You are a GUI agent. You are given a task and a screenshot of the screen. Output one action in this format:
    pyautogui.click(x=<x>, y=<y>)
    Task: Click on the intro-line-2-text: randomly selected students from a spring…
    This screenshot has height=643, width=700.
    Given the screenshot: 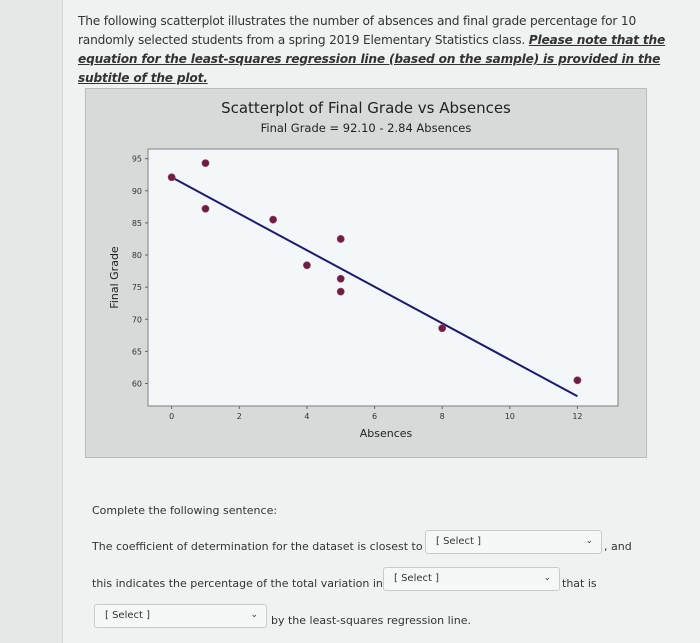 What is the action you would take?
    pyautogui.click(x=303, y=40)
    